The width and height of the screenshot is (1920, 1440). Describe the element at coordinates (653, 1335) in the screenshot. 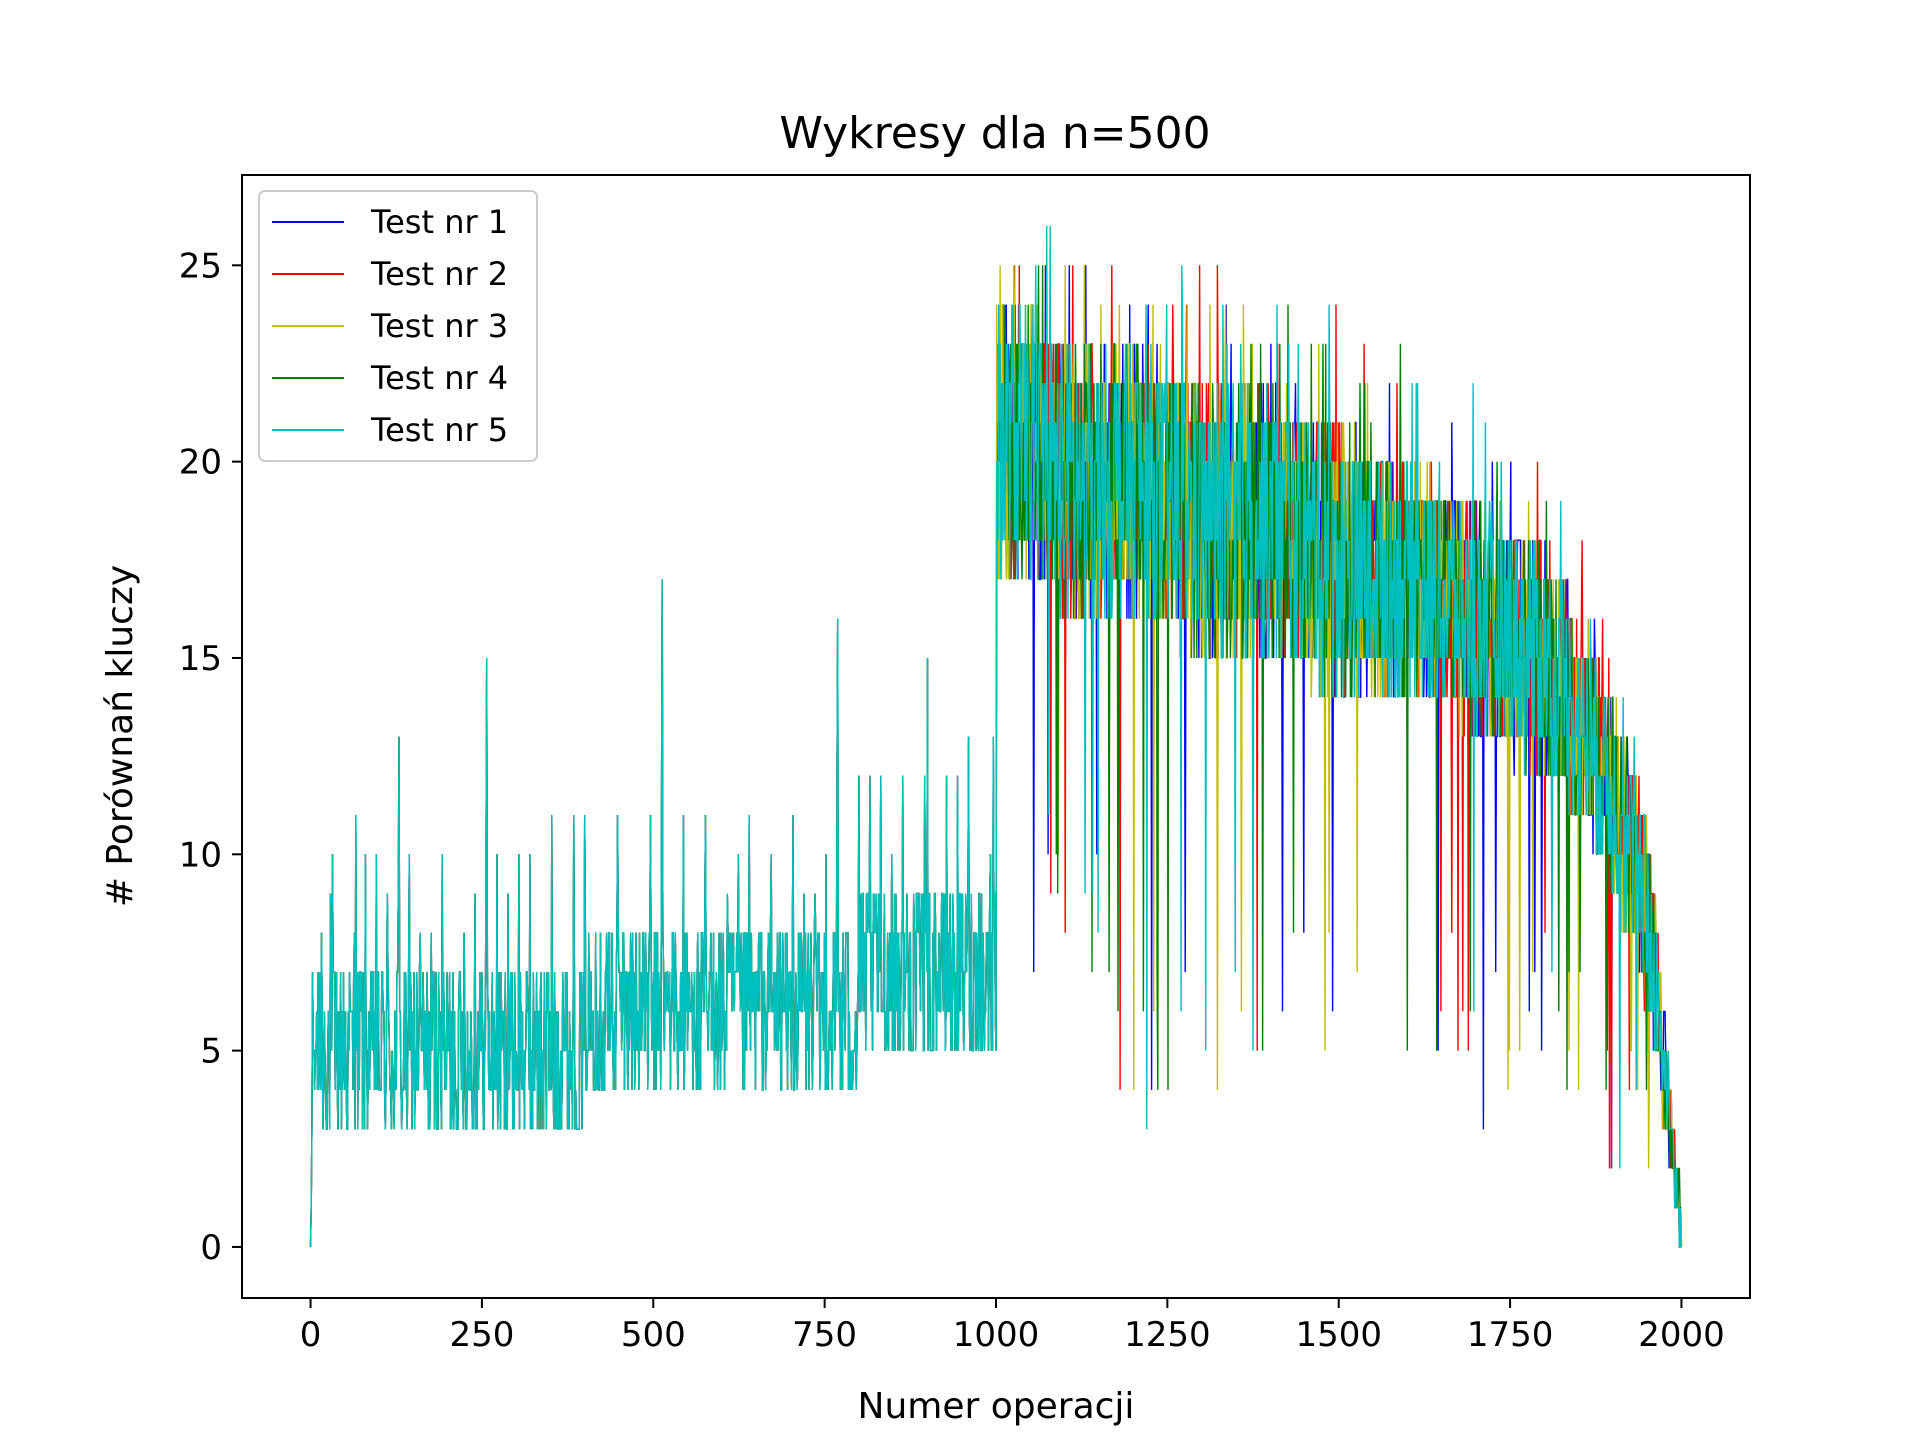

I see `x-tick-label: 500` at that location.